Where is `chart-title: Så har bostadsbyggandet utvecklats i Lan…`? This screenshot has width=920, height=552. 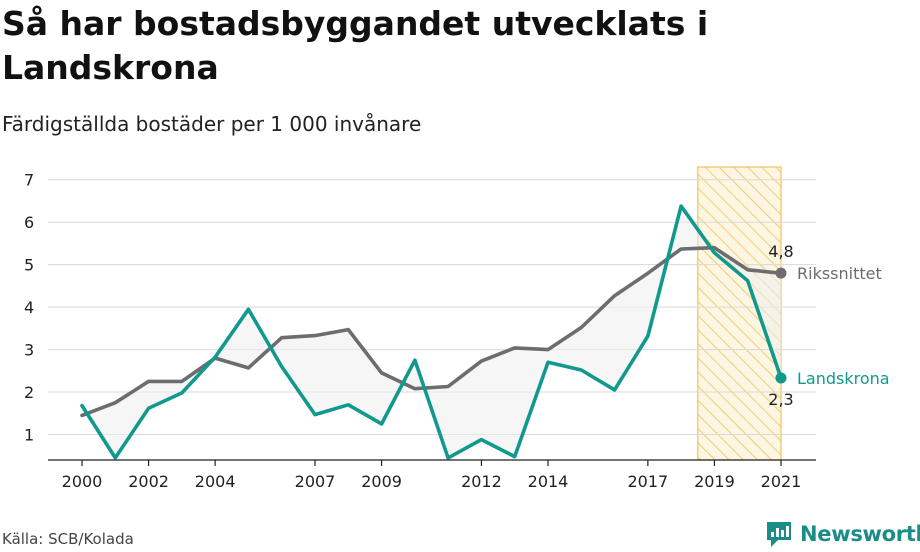
chart-title: Så har bostadsbyggandet utvecklats i Lan… is located at coordinates (355, 45).